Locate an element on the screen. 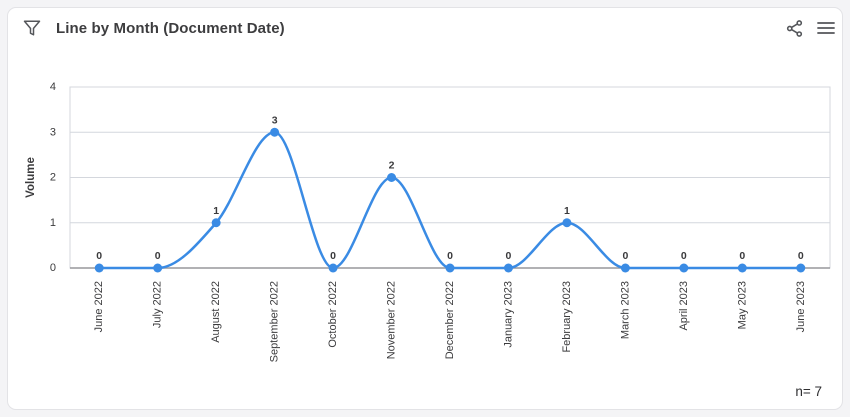 Image resolution: width=850 pixels, height=417 pixels. data-point-november-2022 is located at coordinates (392, 177).